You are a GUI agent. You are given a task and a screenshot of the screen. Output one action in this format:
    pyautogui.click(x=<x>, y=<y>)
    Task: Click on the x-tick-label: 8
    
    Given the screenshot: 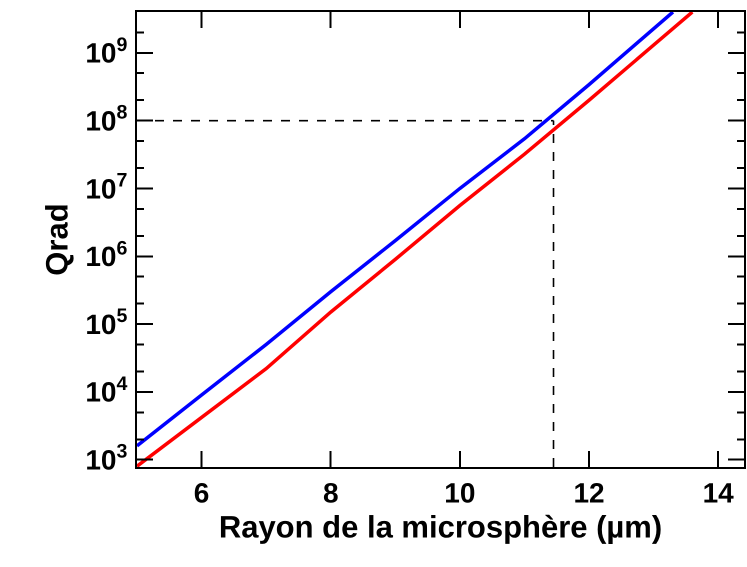 What is the action you would take?
    pyautogui.click(x=330, y=493)
    